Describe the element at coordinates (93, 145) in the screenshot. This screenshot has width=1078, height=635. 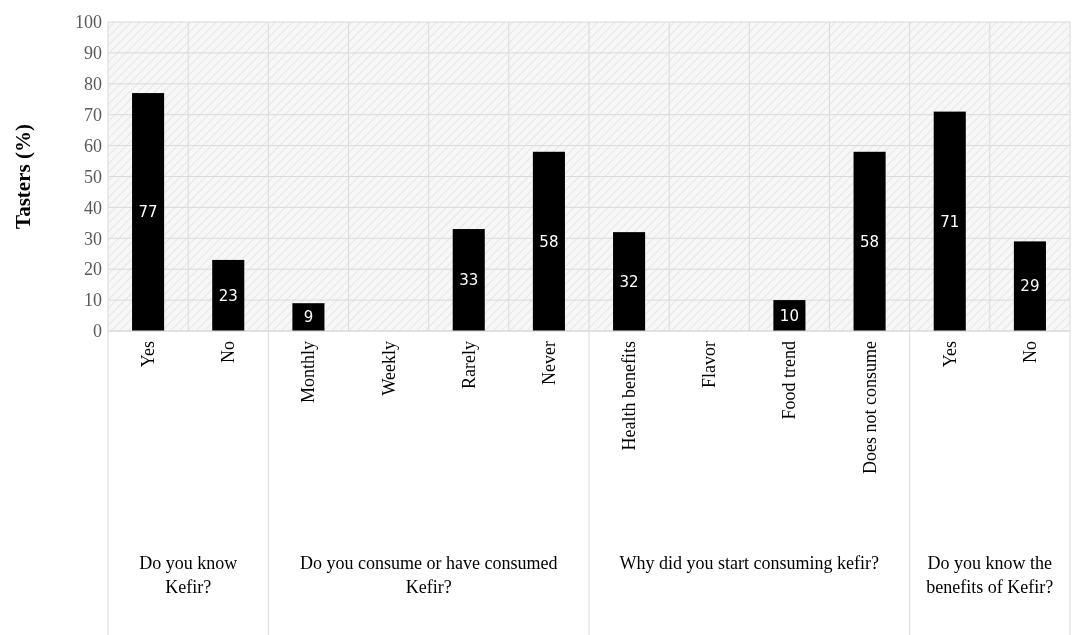
I see `y-tick-label: 60` at that location.